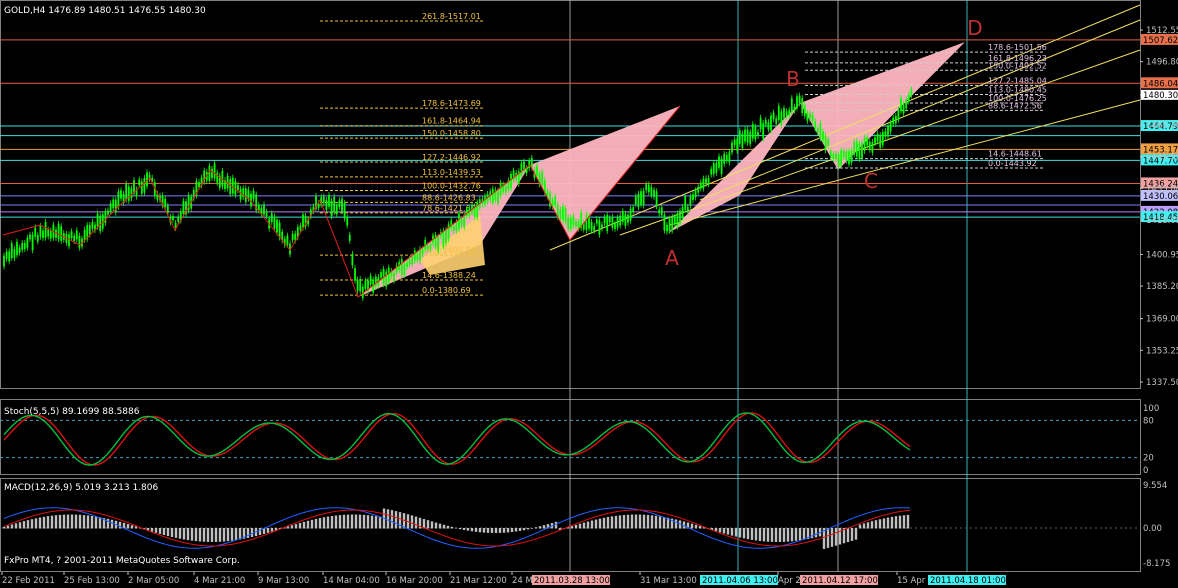 This screenshot has height=588, width=1178. What do you see at coordinates (1155, 486) in the screenshot?
I see `macd-level-label: 9.554` at bounding box center [1155, 486].